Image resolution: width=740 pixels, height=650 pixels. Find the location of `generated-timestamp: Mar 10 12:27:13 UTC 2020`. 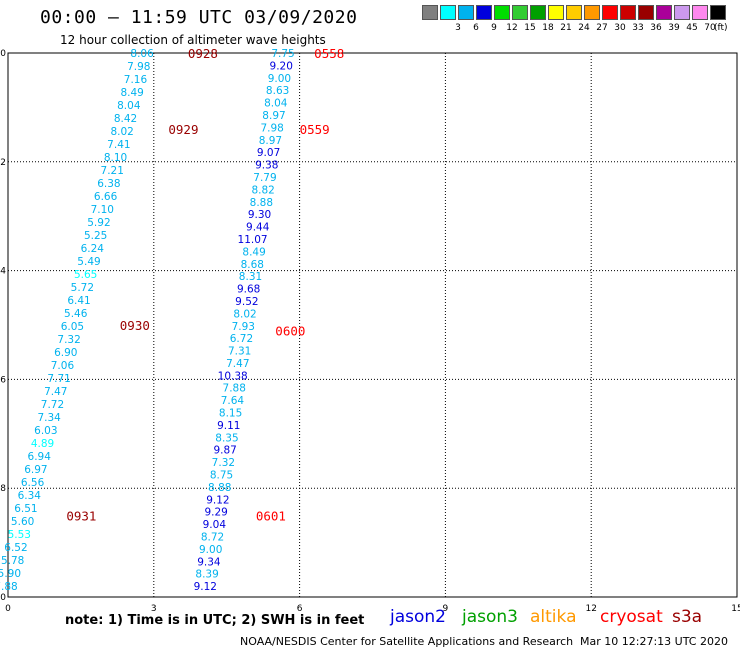

generated-timestamp: Mar 10 12:27:13 UTC 2020 is located at coordinates (654, 641).